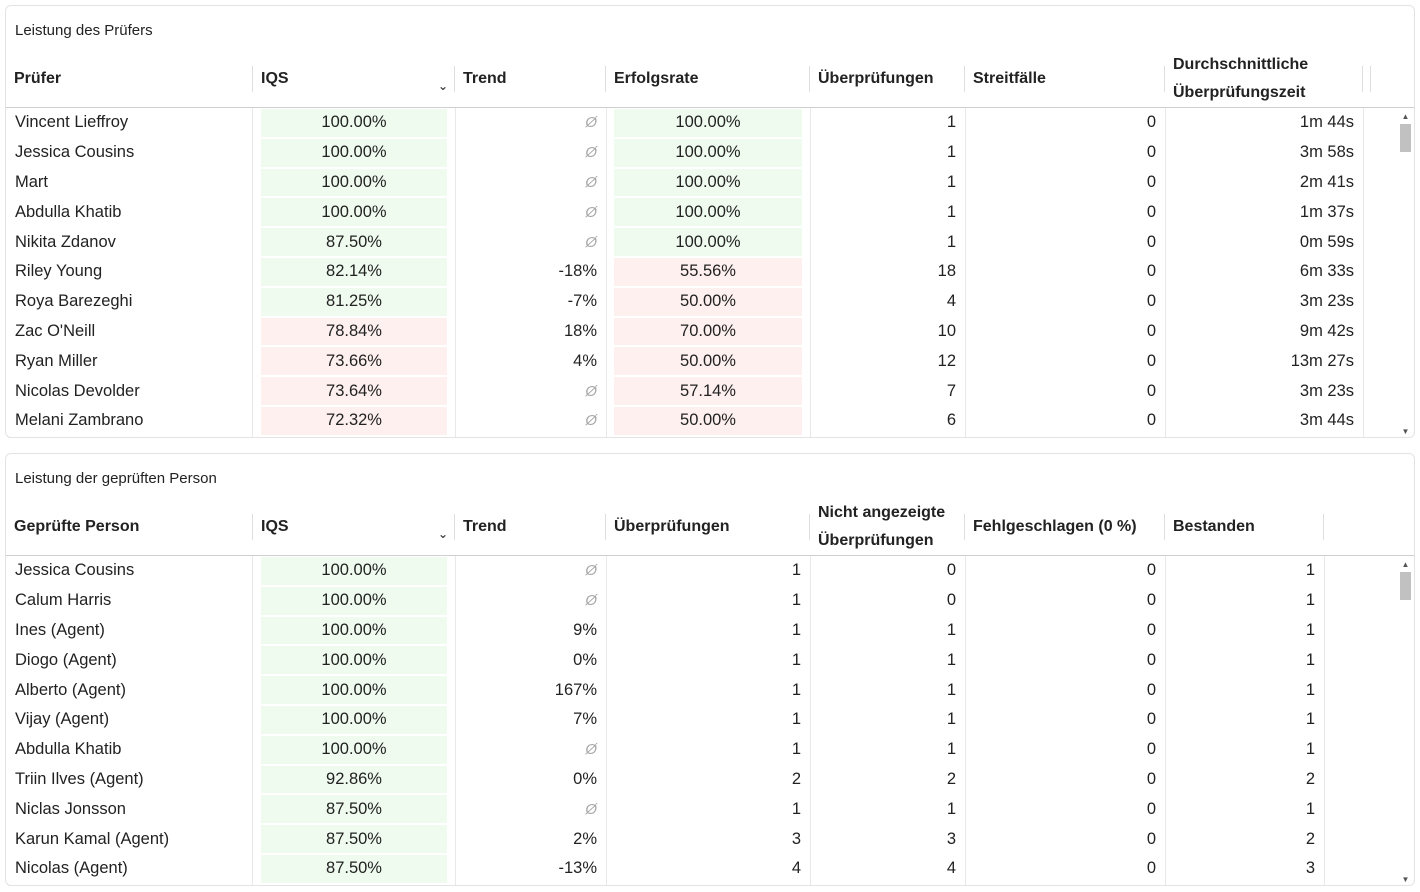 Image resolution: width=1420 pixels, height=892 pixels. Describe the element at coordinates (84, 30) in the screenshot. I see `reviewer-performance-title: Leistung des Prüfers` at that location.